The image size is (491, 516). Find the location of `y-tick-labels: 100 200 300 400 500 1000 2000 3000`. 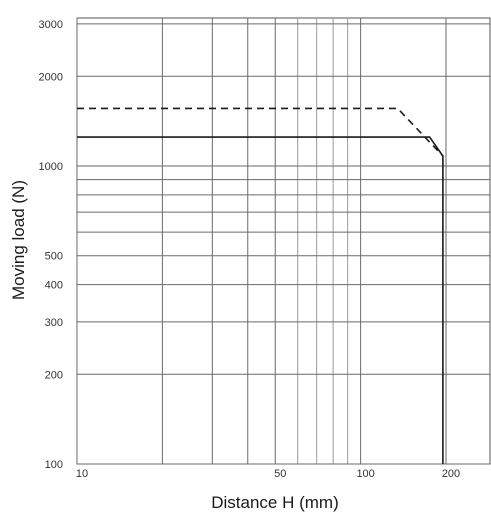

y-tick-labels: 100 200 300 400 500 1000 2000 3000 is located at coordinates (51, 245).